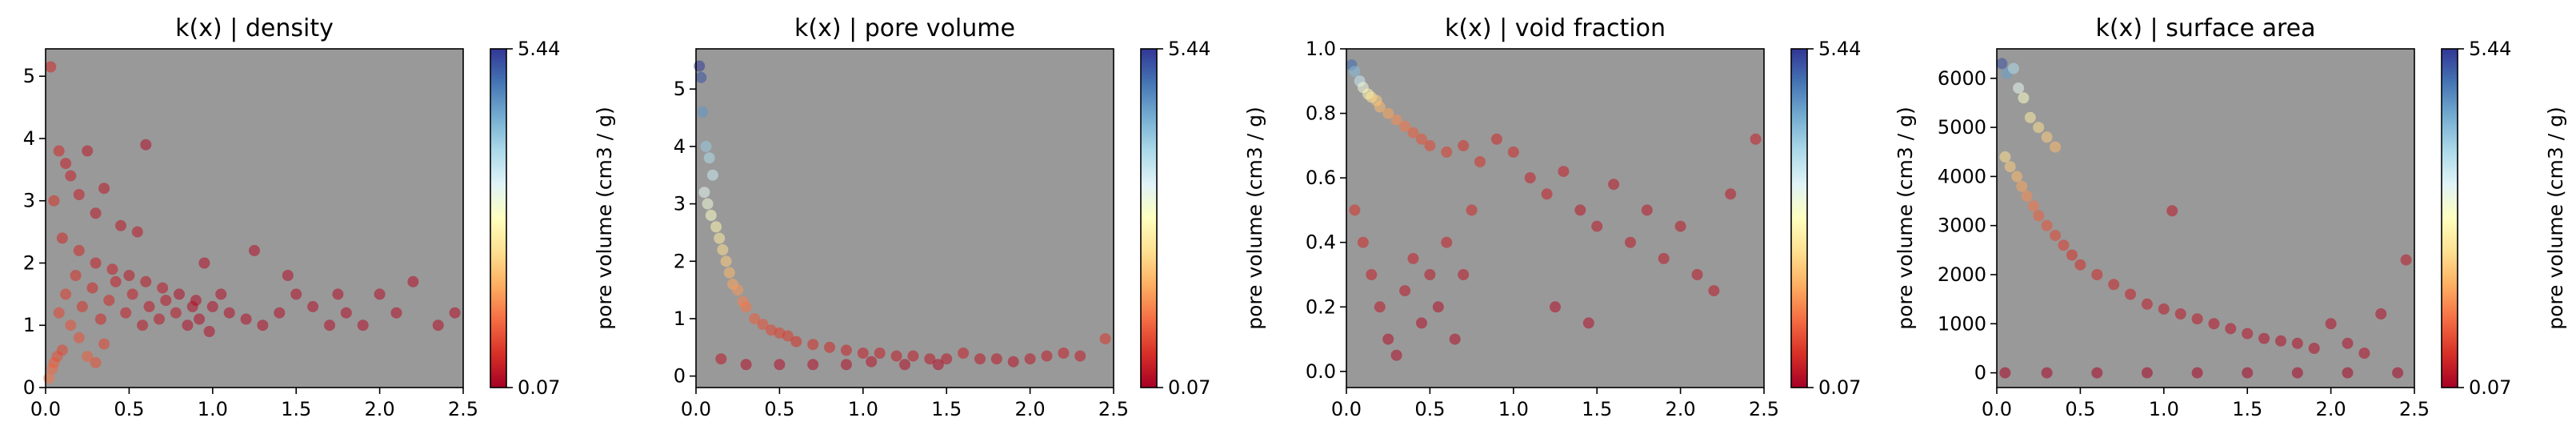  Describe the element at coordinates (1555, 28) in the screenshot. I see `chart-title: k(x) | void fraction` at that location.